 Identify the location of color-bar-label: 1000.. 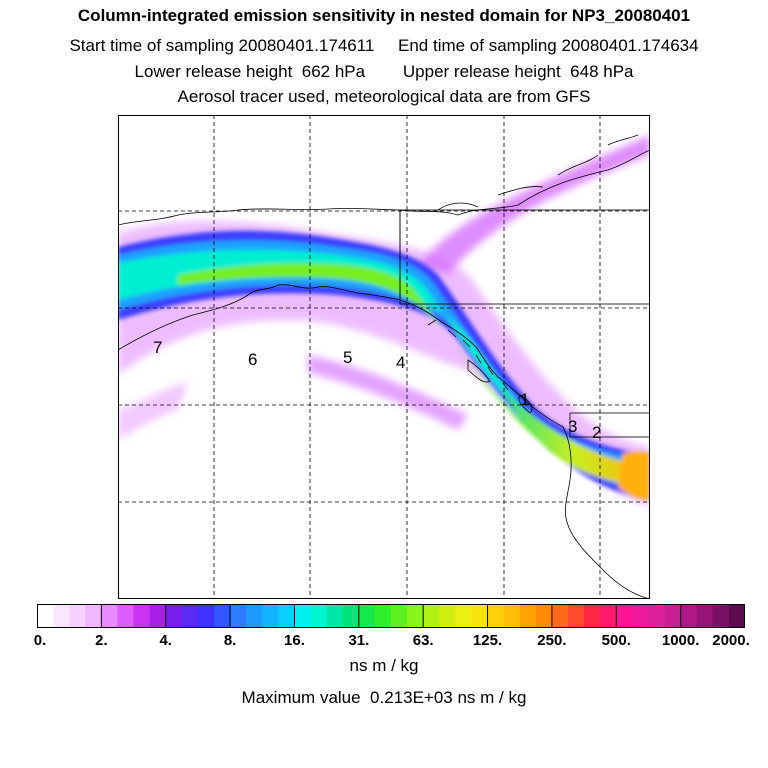
(680, 640).